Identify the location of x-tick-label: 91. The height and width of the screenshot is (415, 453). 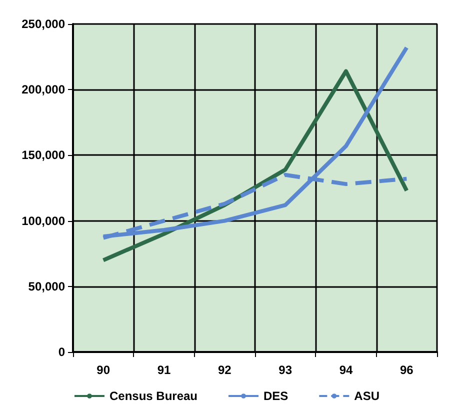
(164, 370).